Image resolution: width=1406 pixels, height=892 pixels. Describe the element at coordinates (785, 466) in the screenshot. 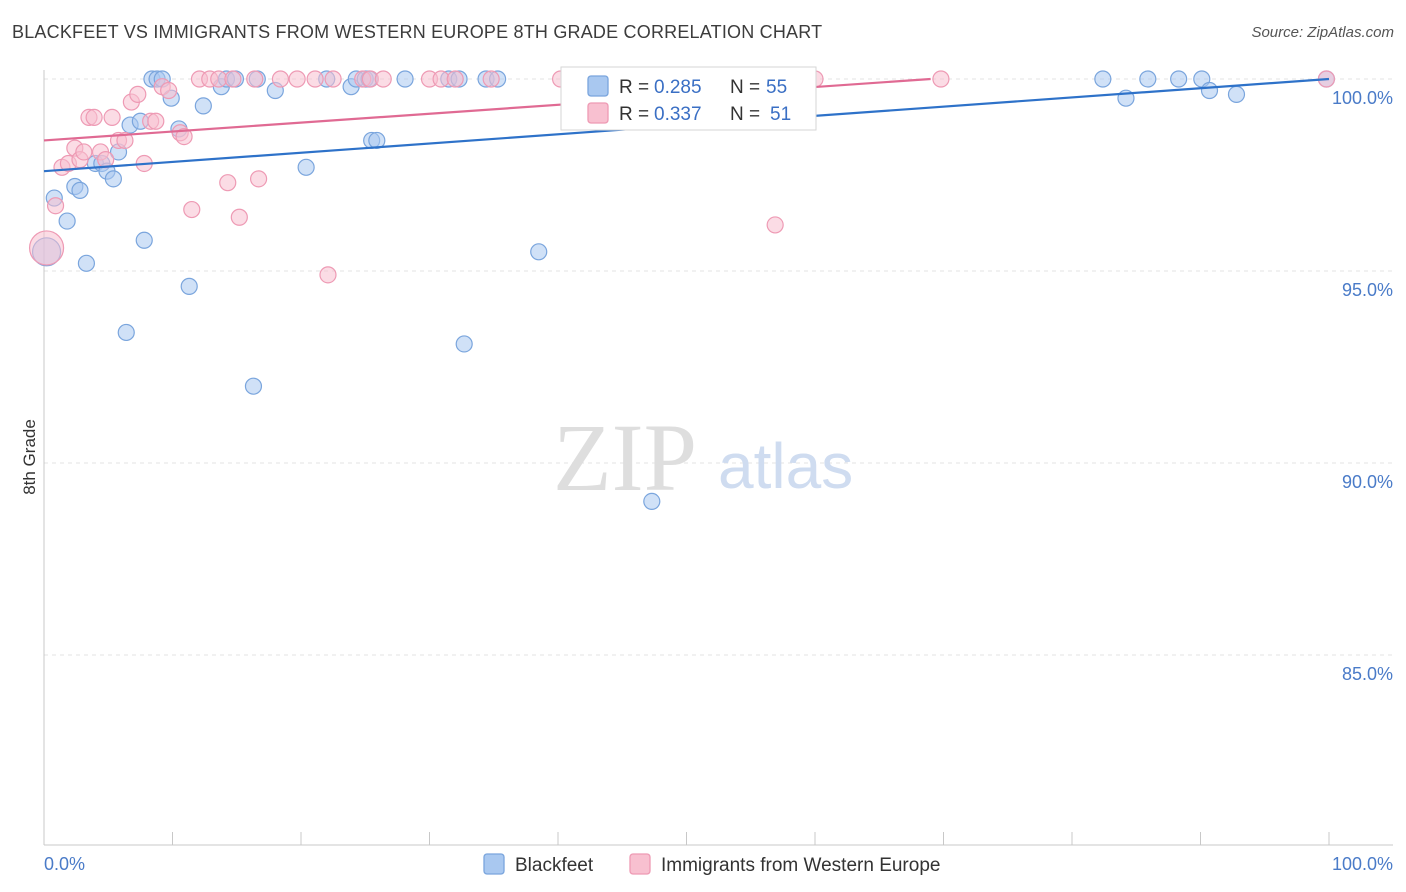

I see `watermark-atlas: atlas` at that location.